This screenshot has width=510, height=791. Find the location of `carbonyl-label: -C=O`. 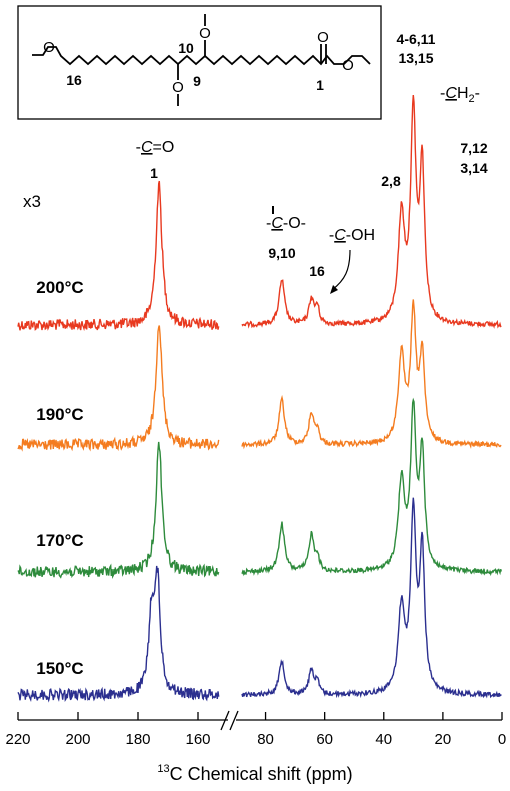

carbonyl-label: -C=O is located at coordinates (155, 147).